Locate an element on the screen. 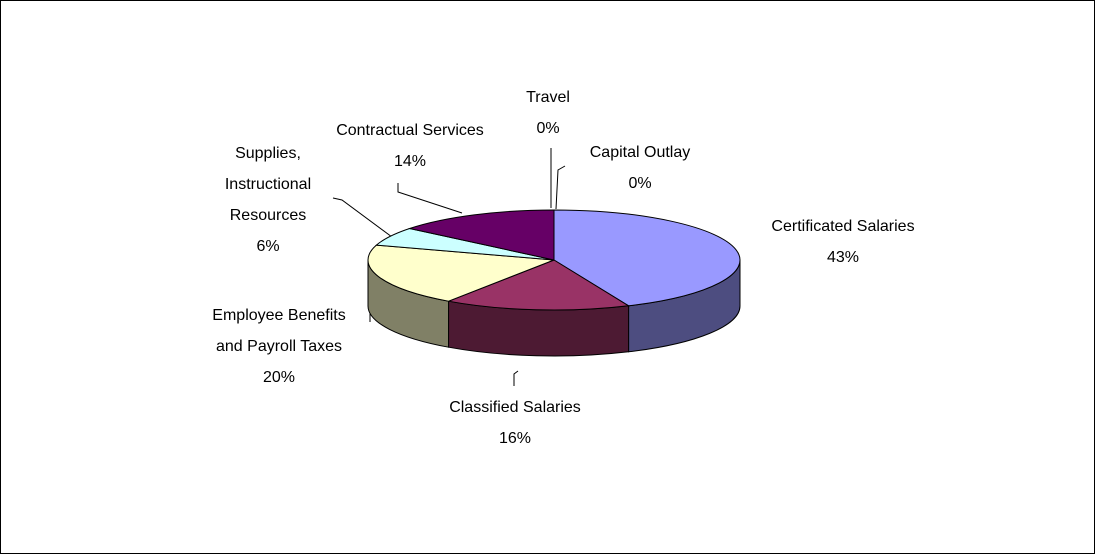 The image size is (1096, 555). value-label: 16% is located at coordinates (515, 438).